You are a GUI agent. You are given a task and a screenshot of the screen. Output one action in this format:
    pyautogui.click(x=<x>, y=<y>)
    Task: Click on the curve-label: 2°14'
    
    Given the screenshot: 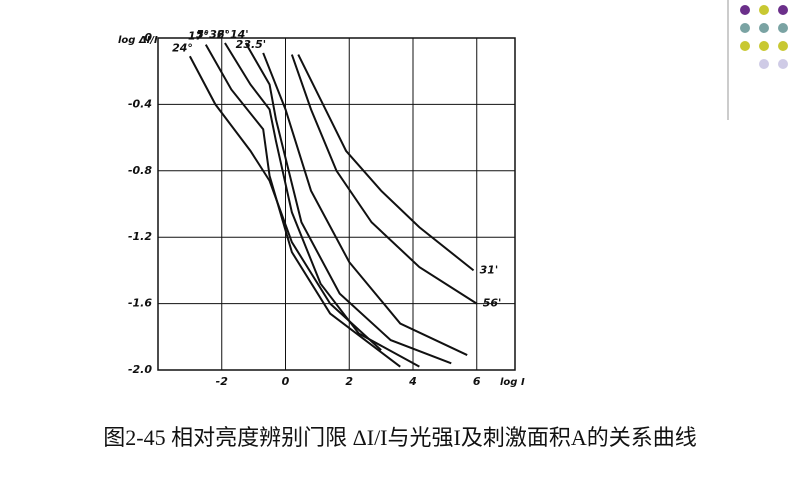 What is the action you would take?
    pyautogui.click(x=233, y=34)
    